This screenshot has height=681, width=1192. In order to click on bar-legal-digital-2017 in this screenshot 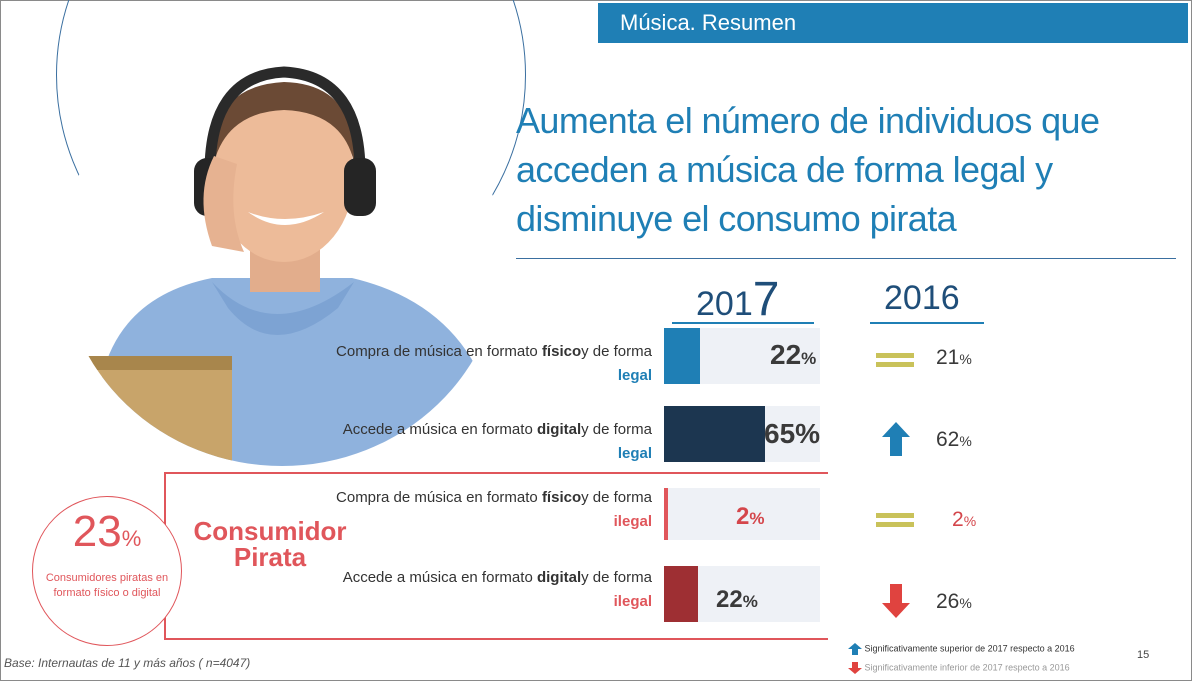, I will do `click(714, 434)`.